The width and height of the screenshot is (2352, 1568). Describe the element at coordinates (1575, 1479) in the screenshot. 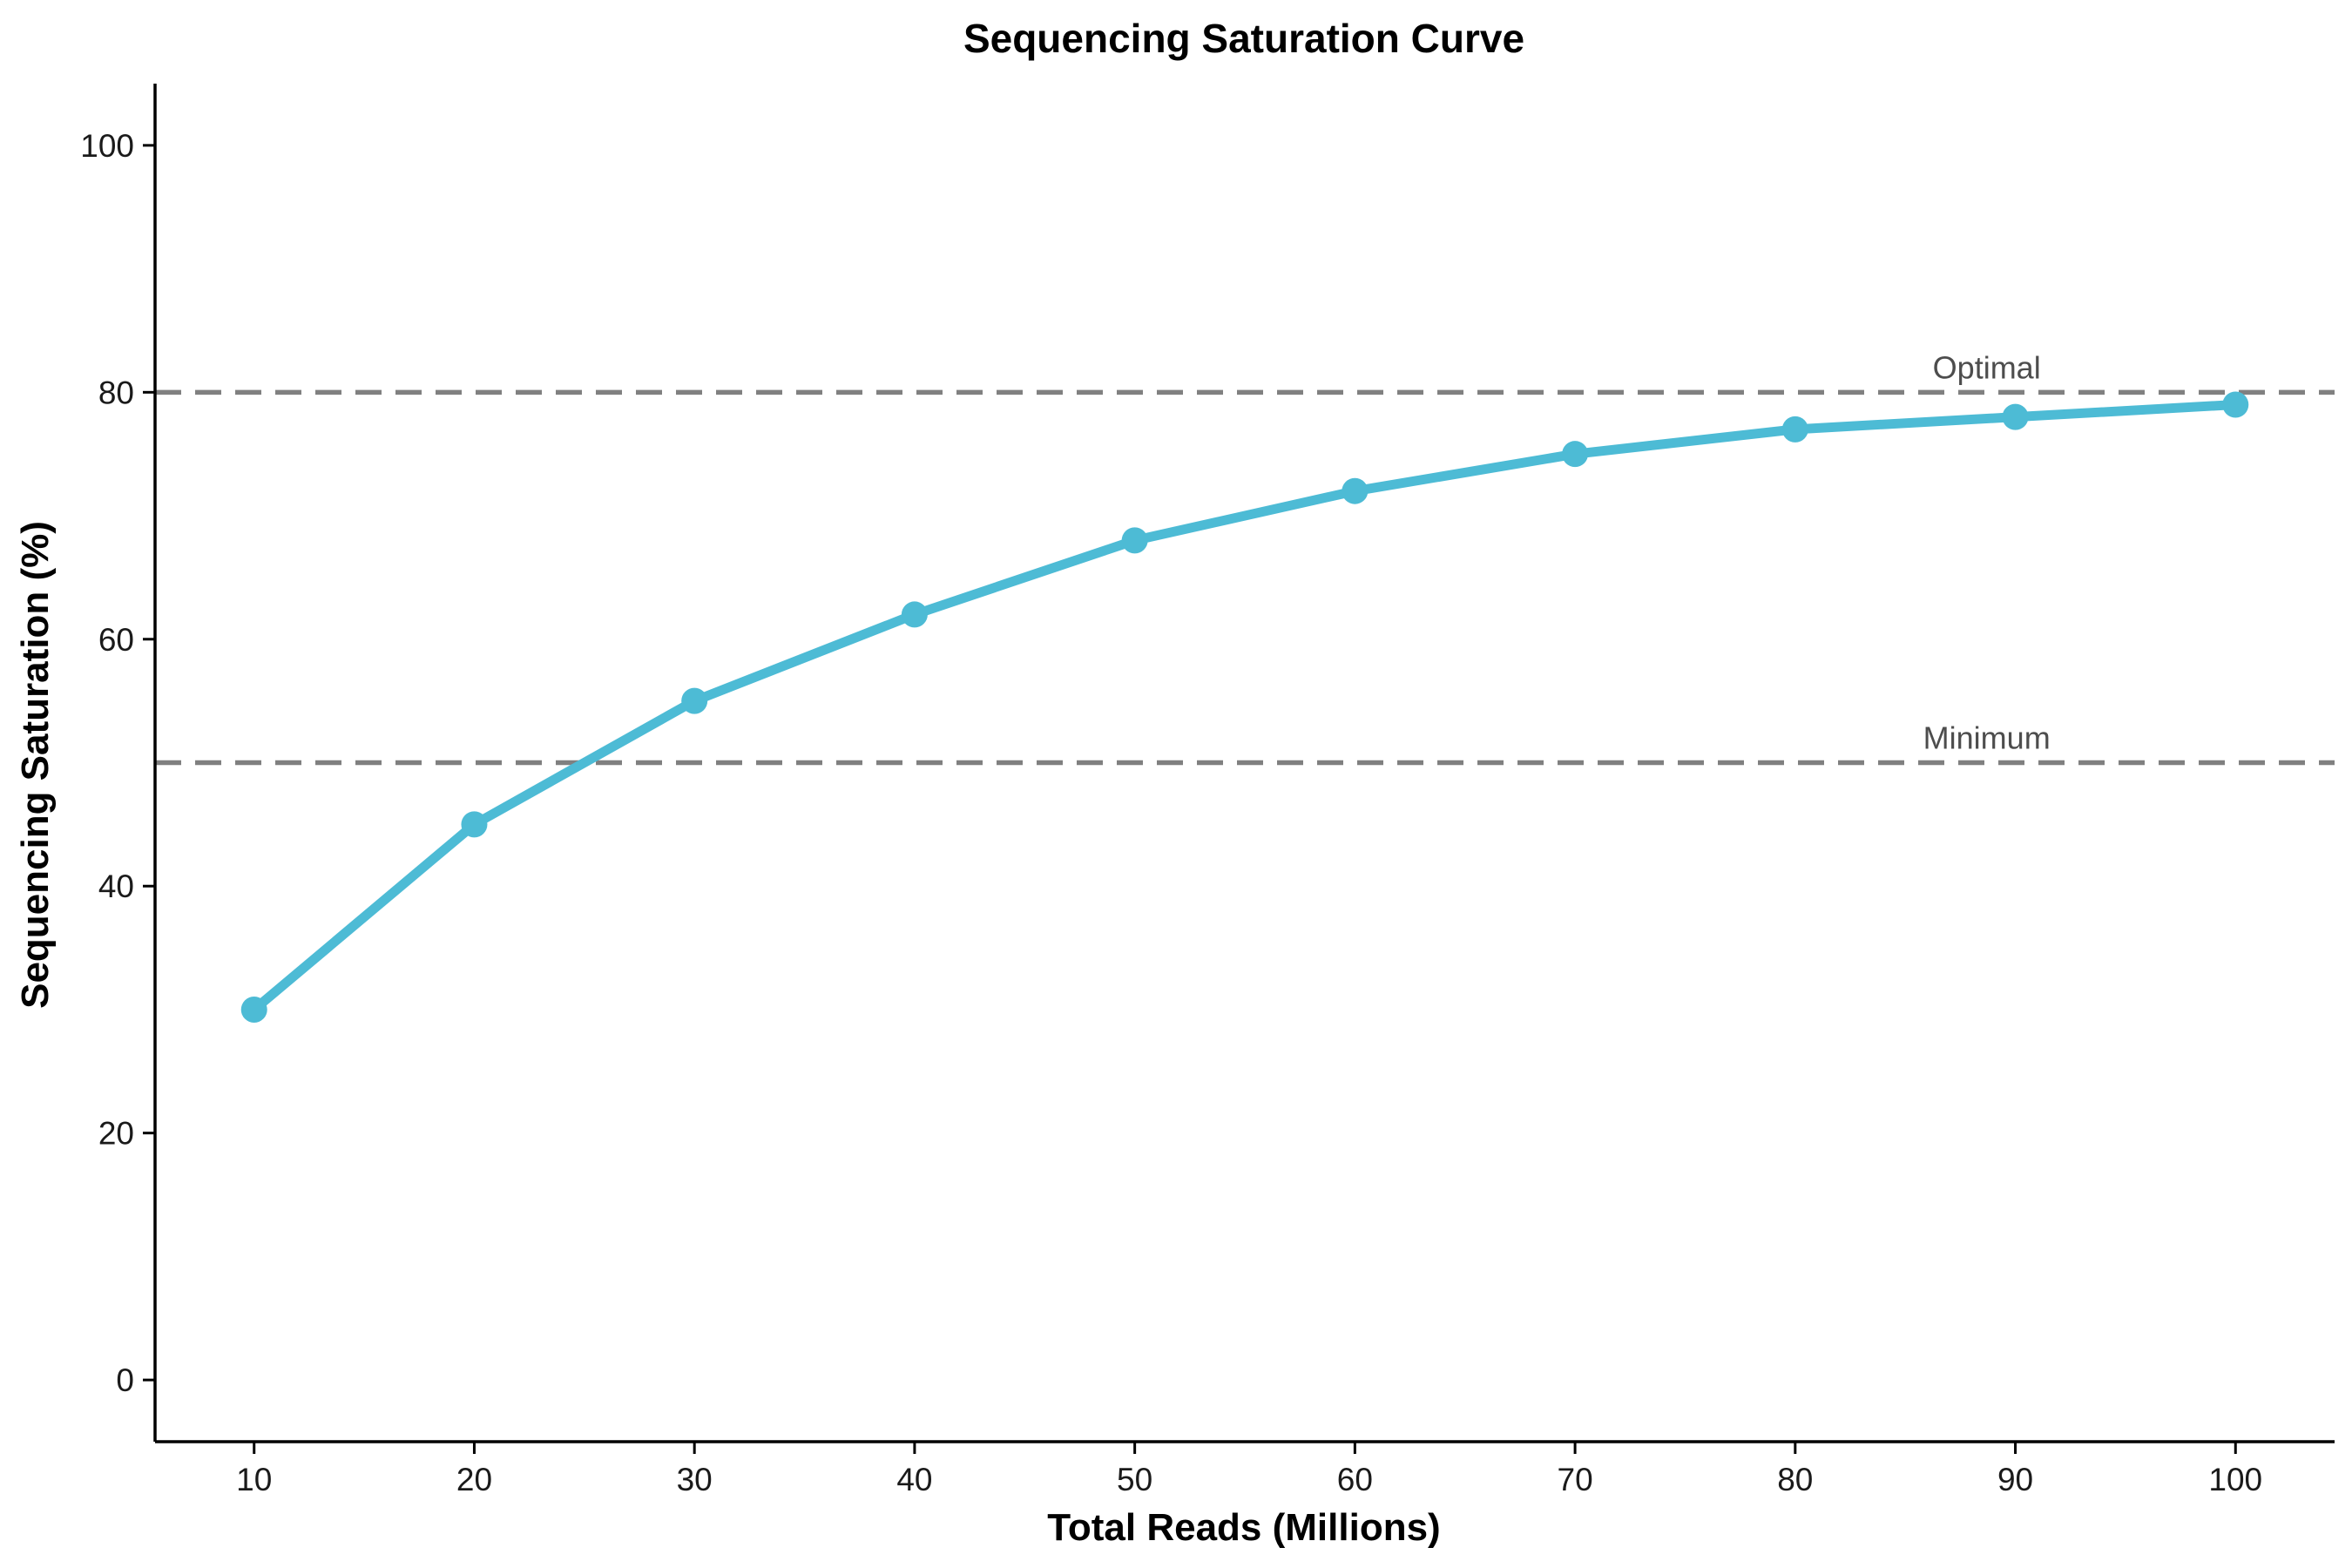

I see `x-tick-label: 70` at that location.